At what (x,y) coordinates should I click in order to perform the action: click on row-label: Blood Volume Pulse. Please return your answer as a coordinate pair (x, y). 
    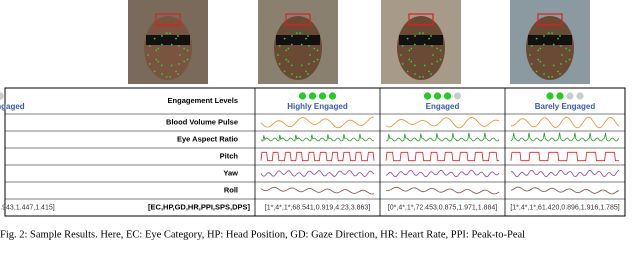
    Looking at the image, I should click on (202, 121).